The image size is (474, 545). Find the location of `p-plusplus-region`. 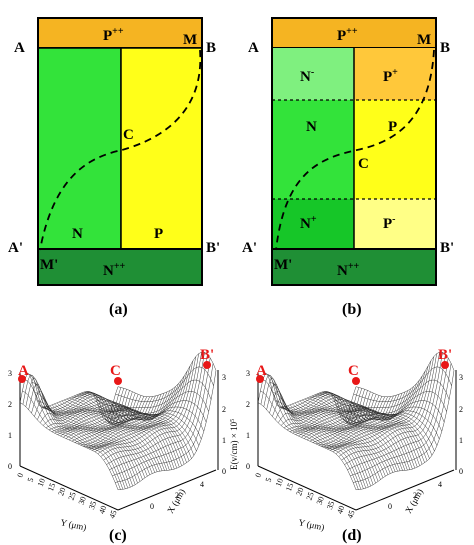

p-plusplus-region is located at coordinates (354, 33).